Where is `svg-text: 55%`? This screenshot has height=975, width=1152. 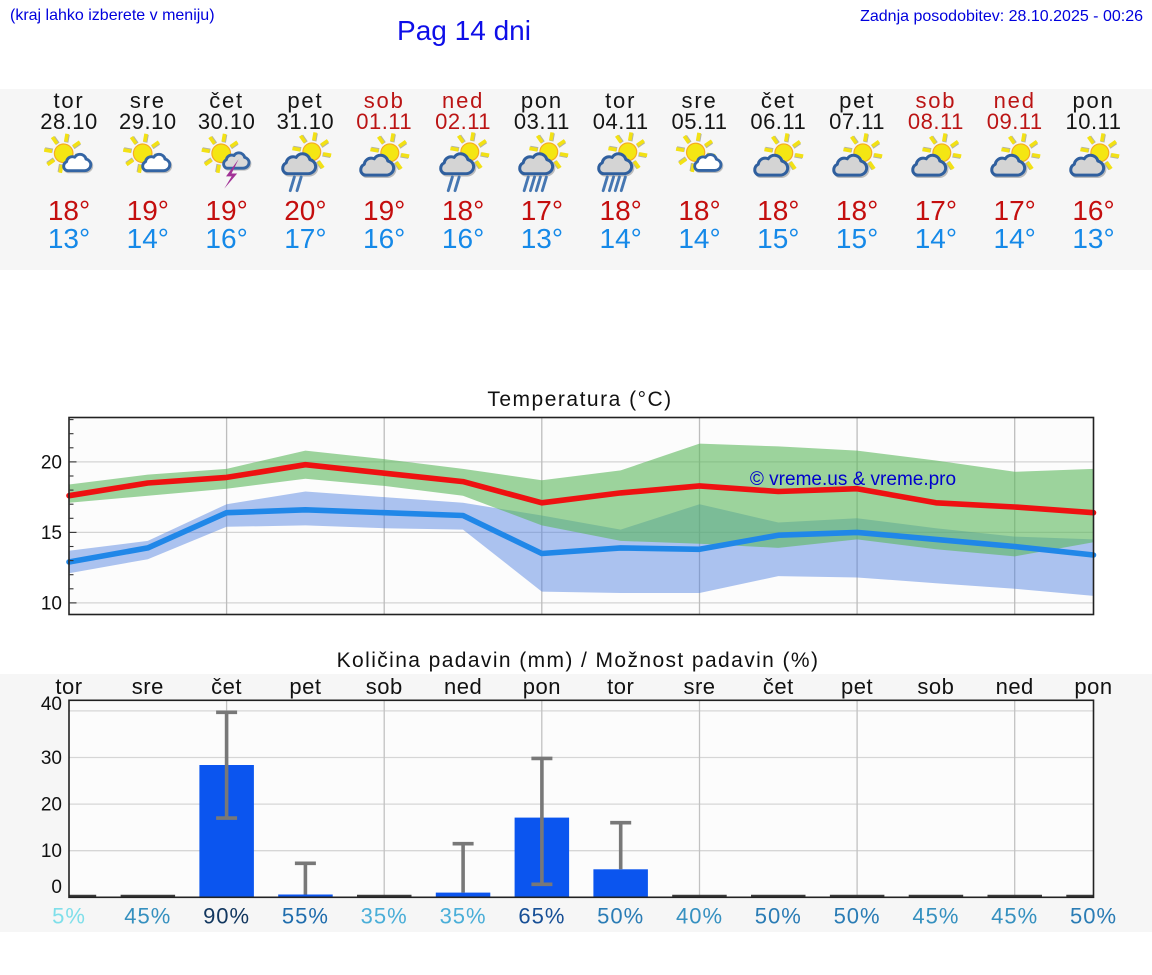 svg-text: 55% is located at coordinates (305, 916).